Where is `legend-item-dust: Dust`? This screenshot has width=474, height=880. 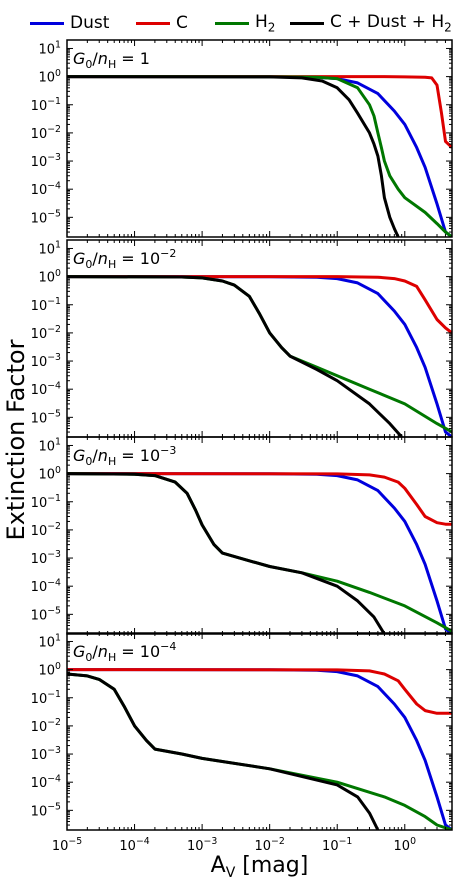
legend-item-dust: Dust is located at coordinates (69, 23).